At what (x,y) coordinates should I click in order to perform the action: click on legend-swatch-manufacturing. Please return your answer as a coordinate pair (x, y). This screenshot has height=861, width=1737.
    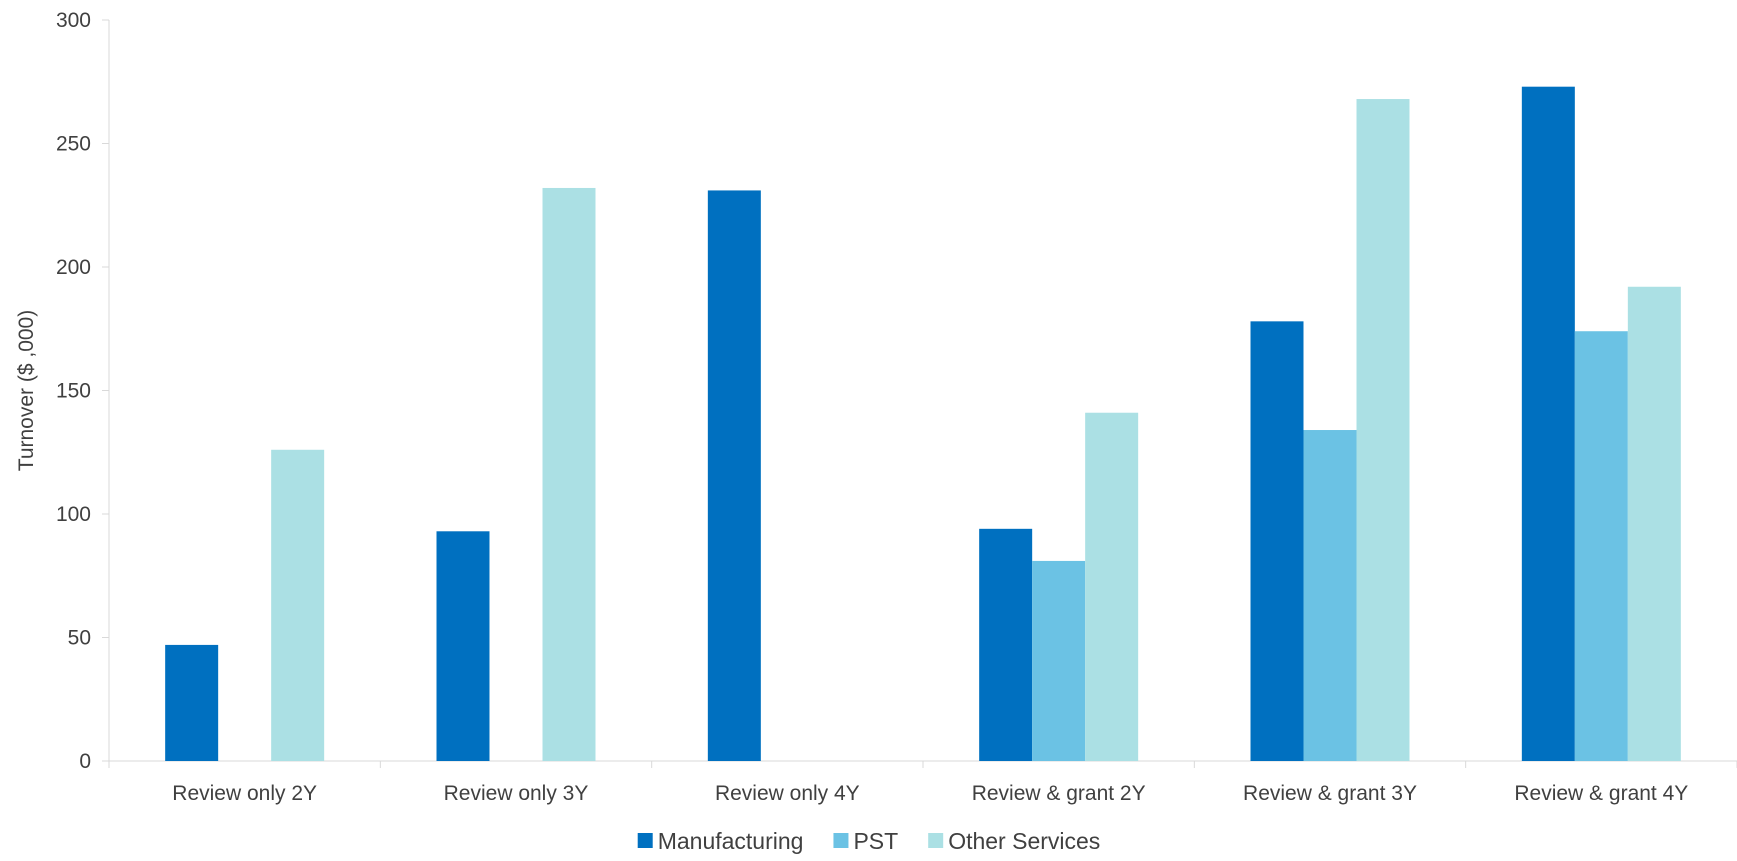
    Looking at the image, I should click on (645, 840).